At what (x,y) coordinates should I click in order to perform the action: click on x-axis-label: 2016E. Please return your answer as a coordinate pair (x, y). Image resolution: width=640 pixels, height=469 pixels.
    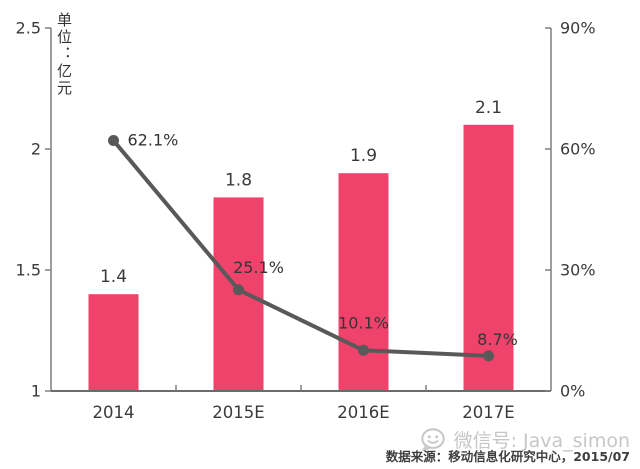
    Looking at the image, I should click on (363, 412).